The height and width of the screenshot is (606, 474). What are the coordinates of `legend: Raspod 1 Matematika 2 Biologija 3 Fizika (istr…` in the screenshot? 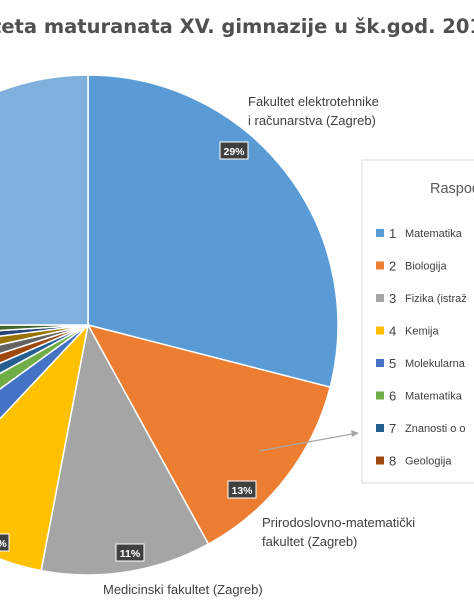 It's located at (417, 321).